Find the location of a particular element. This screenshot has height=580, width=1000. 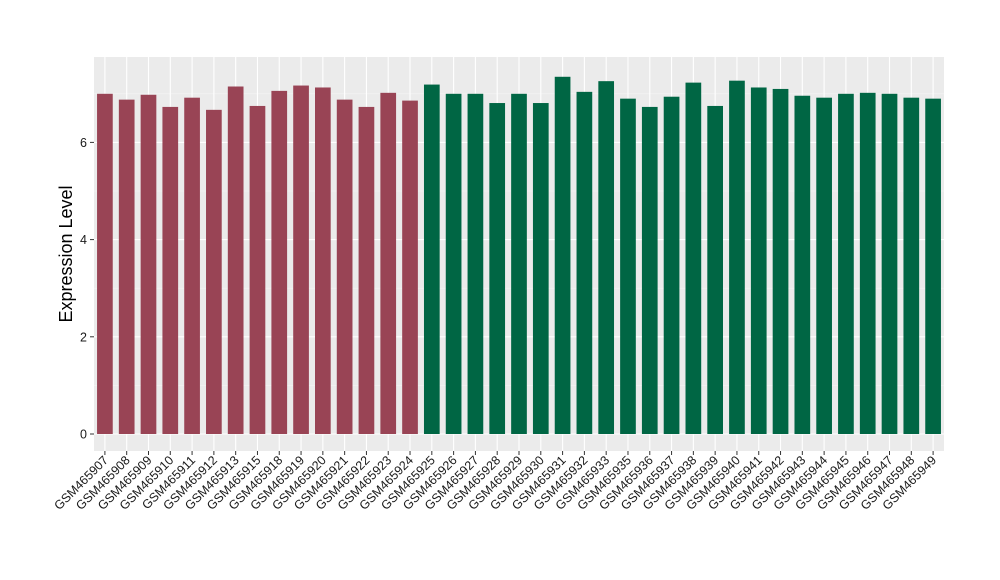

bar-GSM465926 is located at coordinates (453, 264).